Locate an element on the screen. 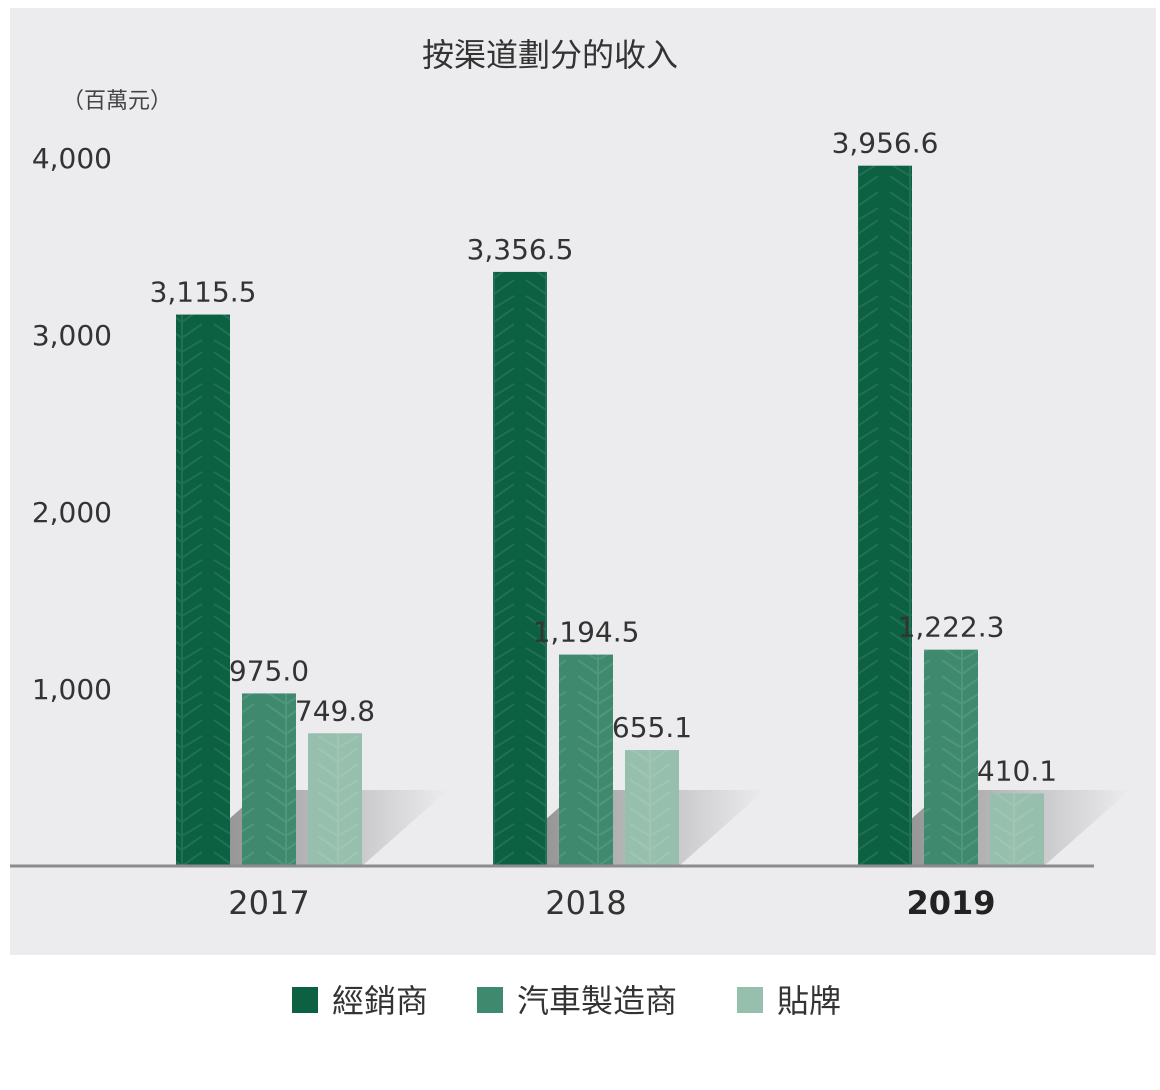 Image resolution: width=1160 pixels, height=1090 pixels. data-label: 1,194.5 is located at coordinates (586, 632).